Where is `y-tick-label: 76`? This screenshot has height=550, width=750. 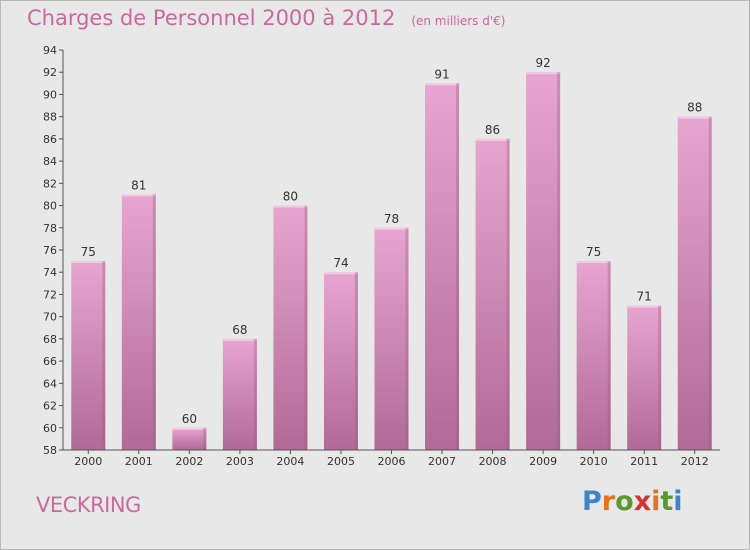 y-tick-label: 76 is located at coordinates (50, 250).